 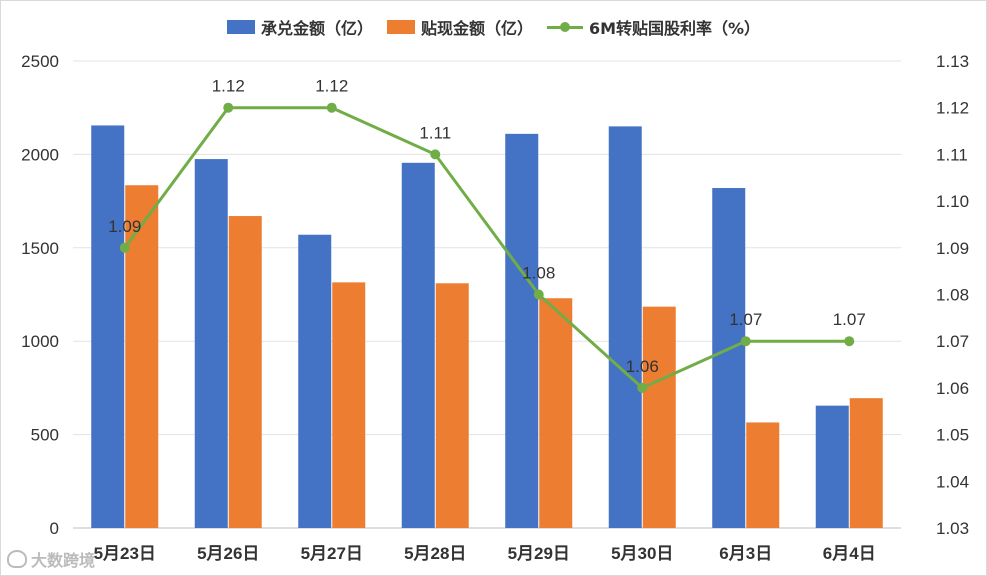 I want to click on legend-label-rate: 6M转贴国股利率（%）, so click(x=674, y=28).